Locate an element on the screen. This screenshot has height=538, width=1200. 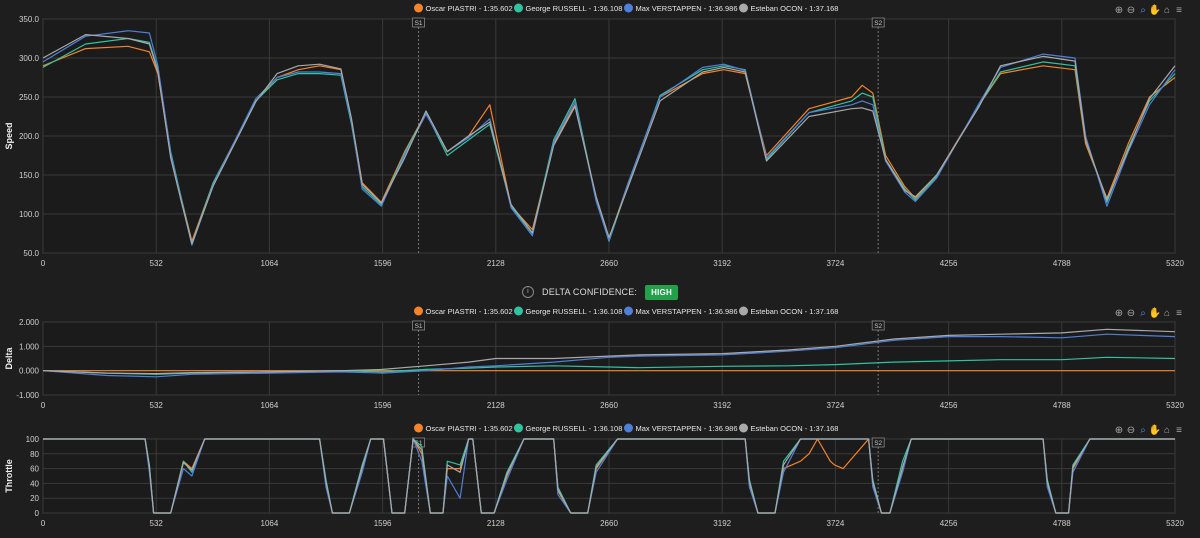
delta-confidence-badge: HIGH is located at coordinates (661, 292).